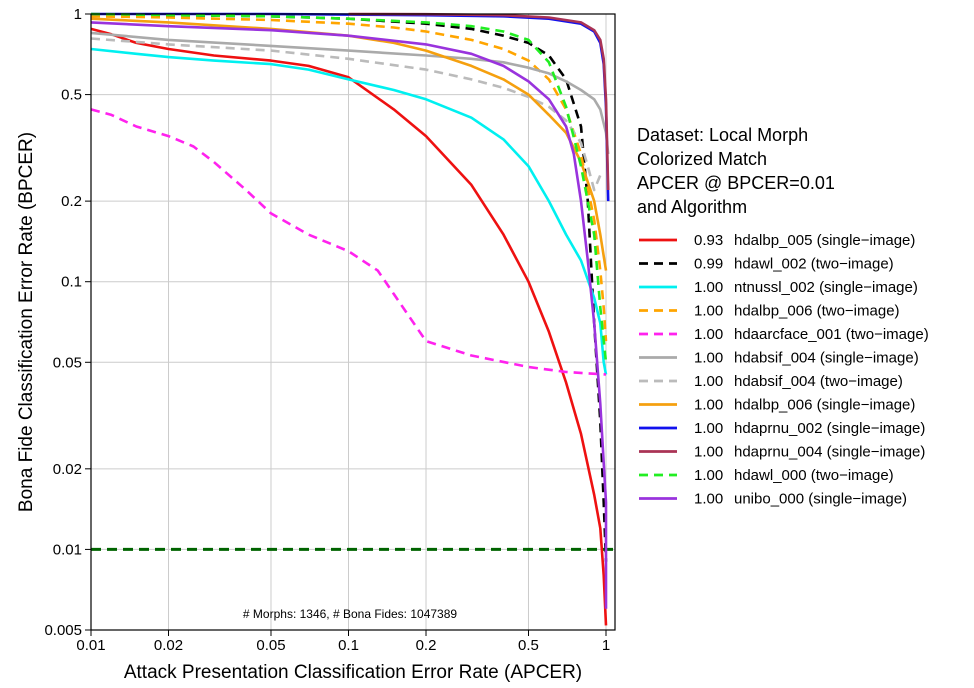  I want to click on legend-value-11: 1.00, so click(708, 499).